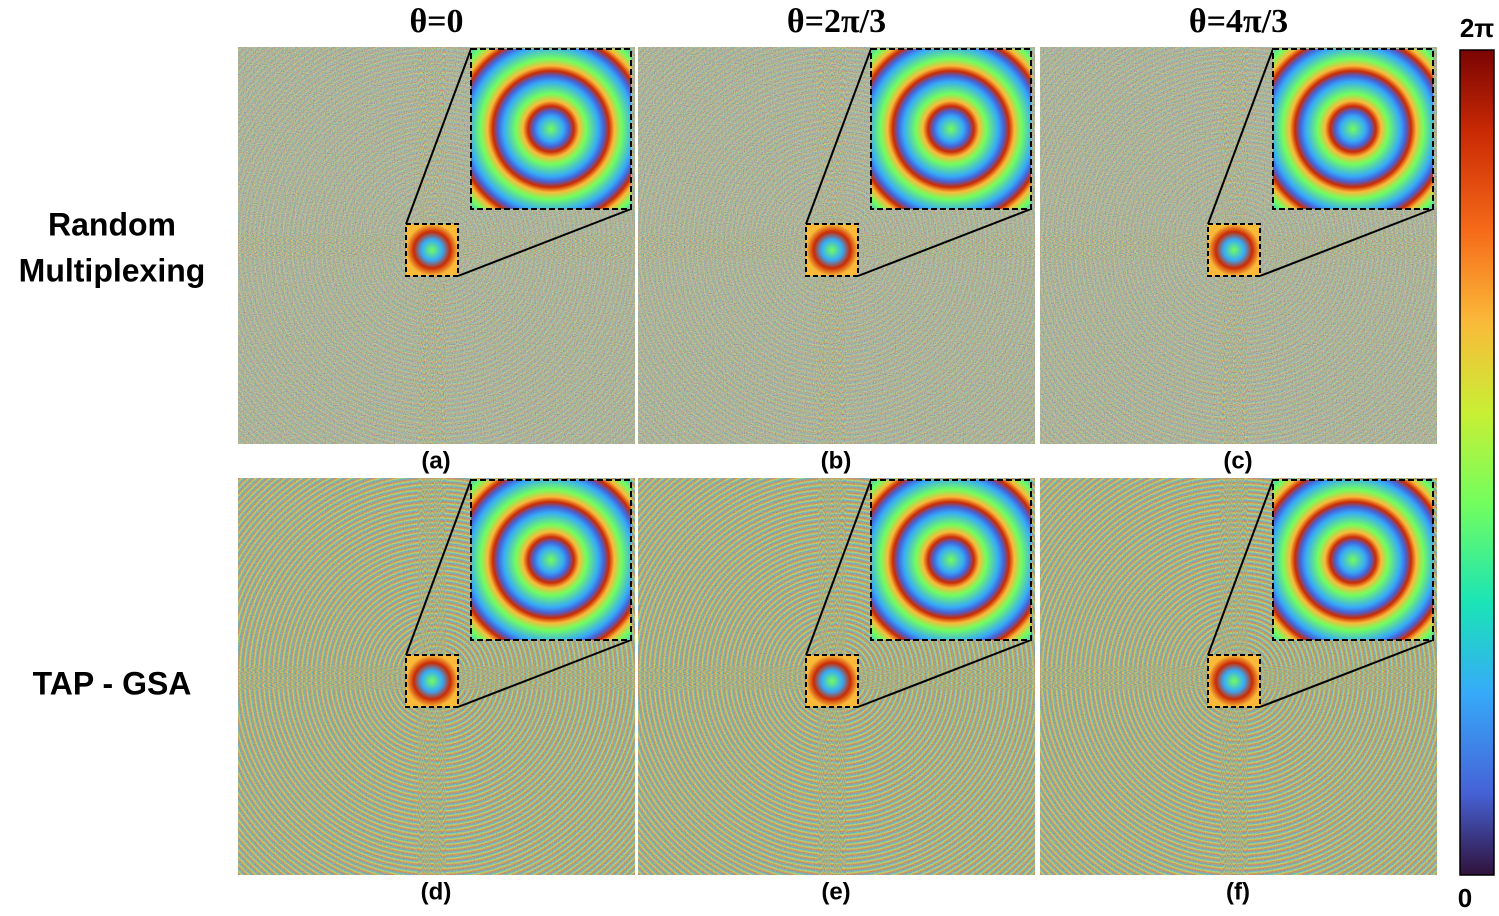 This screenshot has height=916, width=1499. Describe the element at coordinates (1238, 891) in the screenshot. I see `panel-label: (f)` at that location.